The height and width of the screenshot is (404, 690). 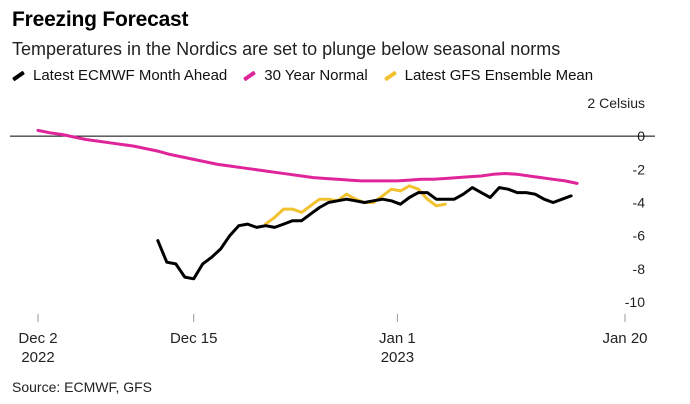 I want to click on x-tick-year-label: 2023, so click(x=397, y=357).